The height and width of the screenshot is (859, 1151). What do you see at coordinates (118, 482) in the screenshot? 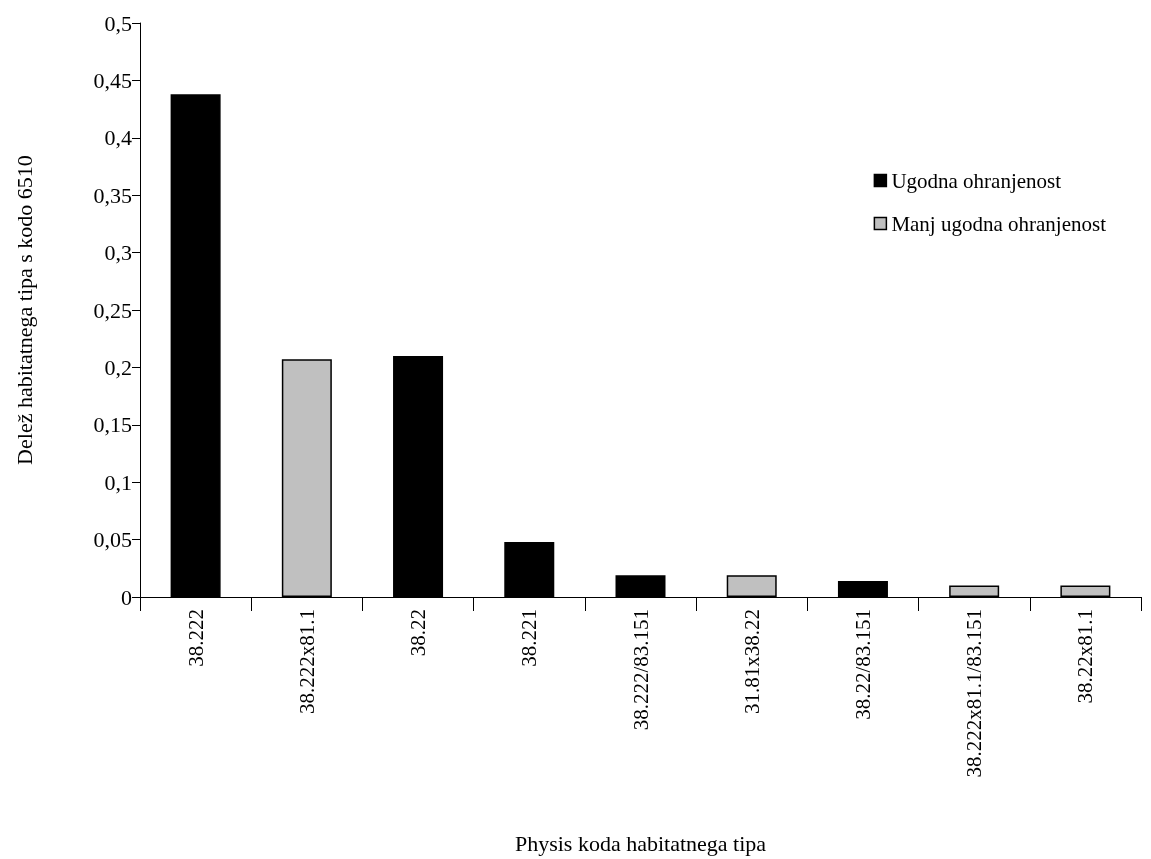
I see `y-tick-label: 0,1` at bounding box center [118, 482].